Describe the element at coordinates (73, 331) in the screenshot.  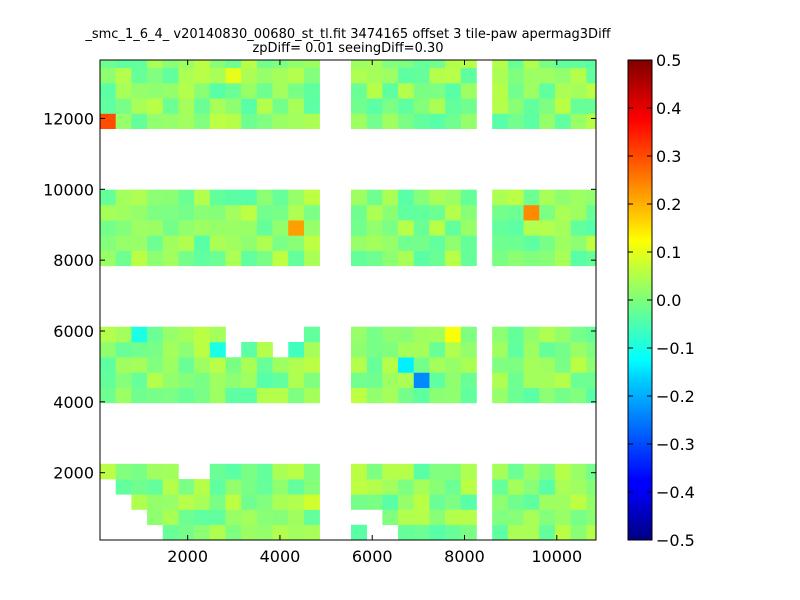
I see `y-tick-label: 6000` at that location.